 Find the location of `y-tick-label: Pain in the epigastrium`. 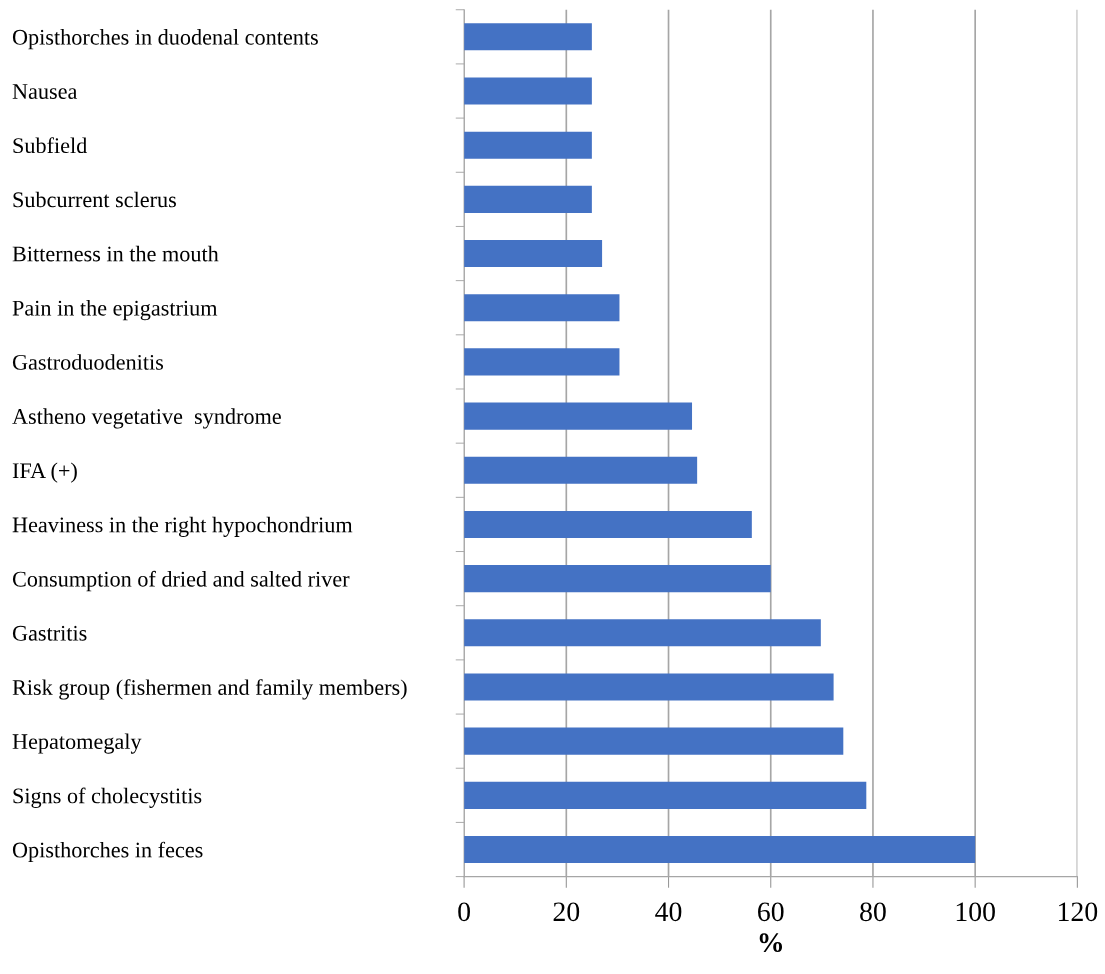

y-tick-label: Pain in the epigastrium is located at coordinates (115, 310).